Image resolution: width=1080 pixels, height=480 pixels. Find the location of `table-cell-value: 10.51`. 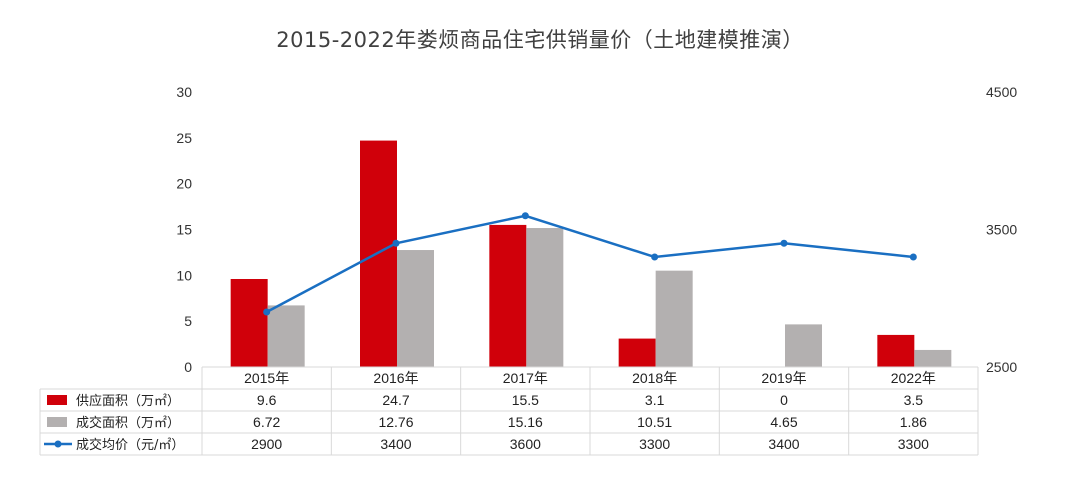

table-cell-value: 10.51 is located at coordinates (654, 422).